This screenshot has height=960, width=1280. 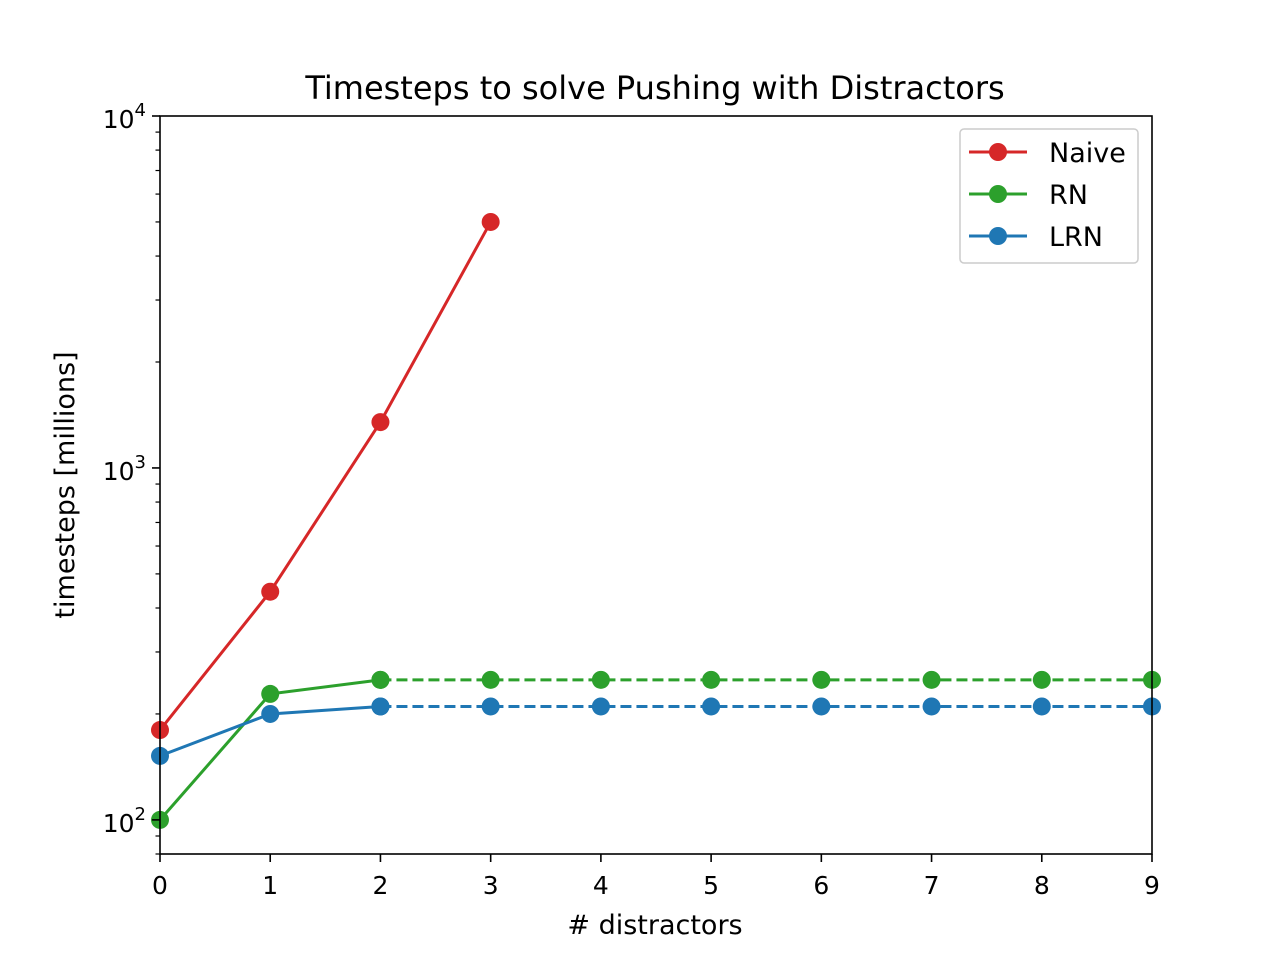 I want to click on y-tick-exponent: 2, so click(x=140, y=814).